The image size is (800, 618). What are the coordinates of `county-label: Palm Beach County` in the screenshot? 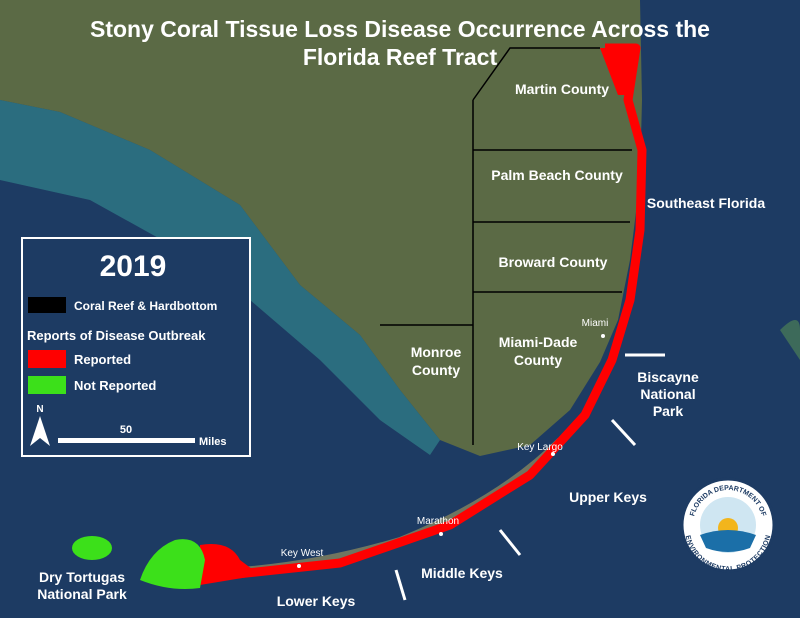 It's located at (557, 175).